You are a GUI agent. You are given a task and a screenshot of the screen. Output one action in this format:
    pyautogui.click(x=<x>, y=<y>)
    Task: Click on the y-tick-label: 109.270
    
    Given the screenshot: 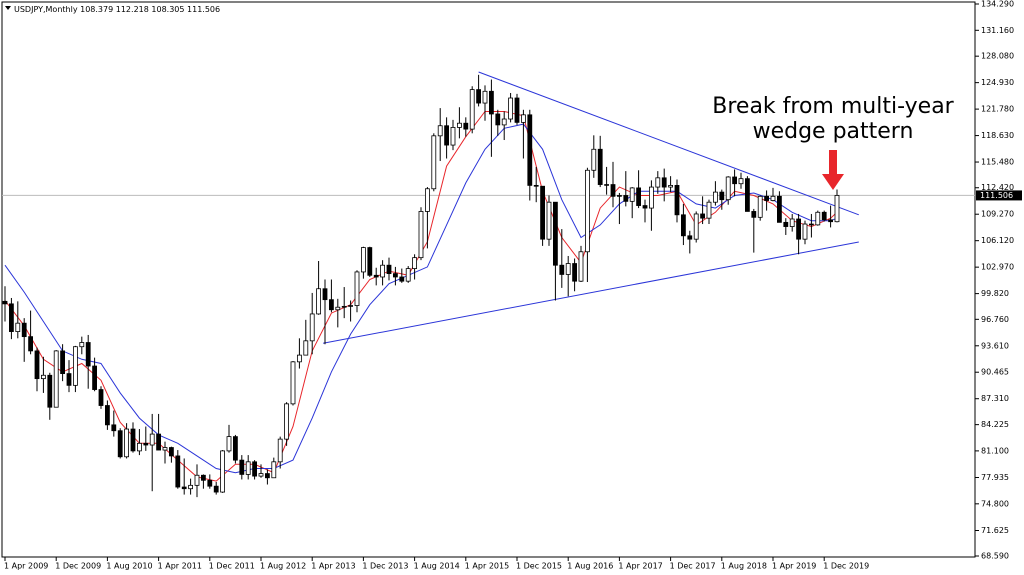 What is the action you would take?
    pyautogui.click(x=997, y=214)
    